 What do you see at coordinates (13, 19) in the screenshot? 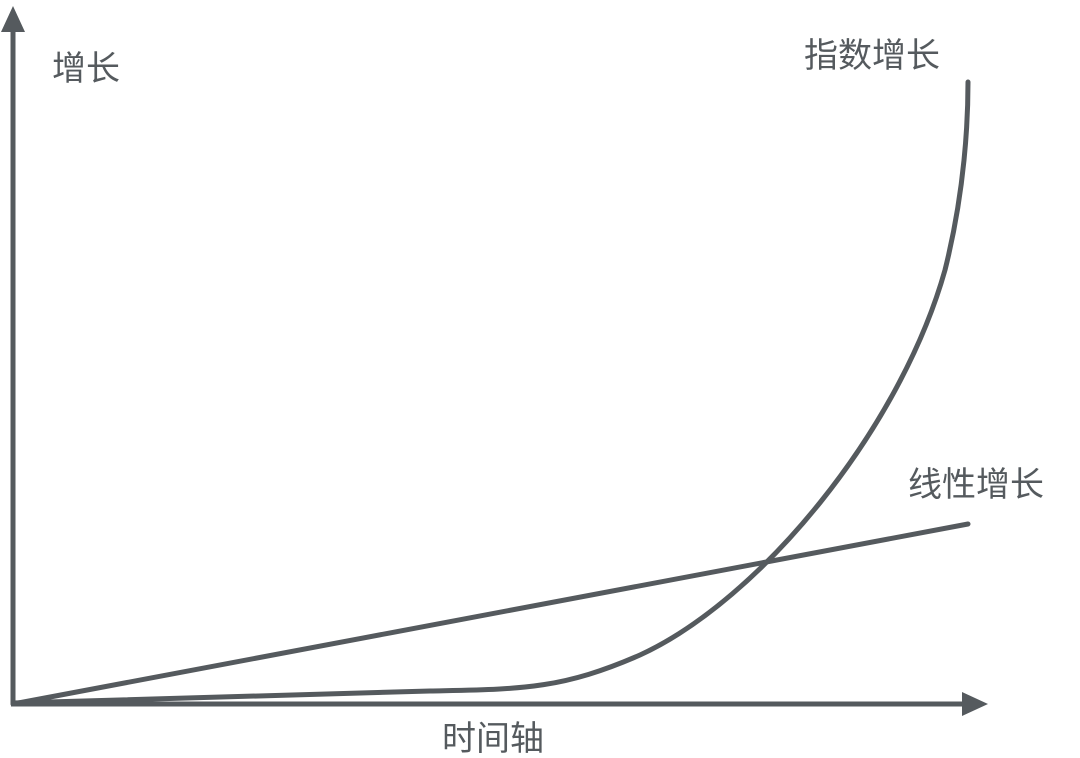
I see `y-axis-arrow-icon` at bounding box center [13, 19].